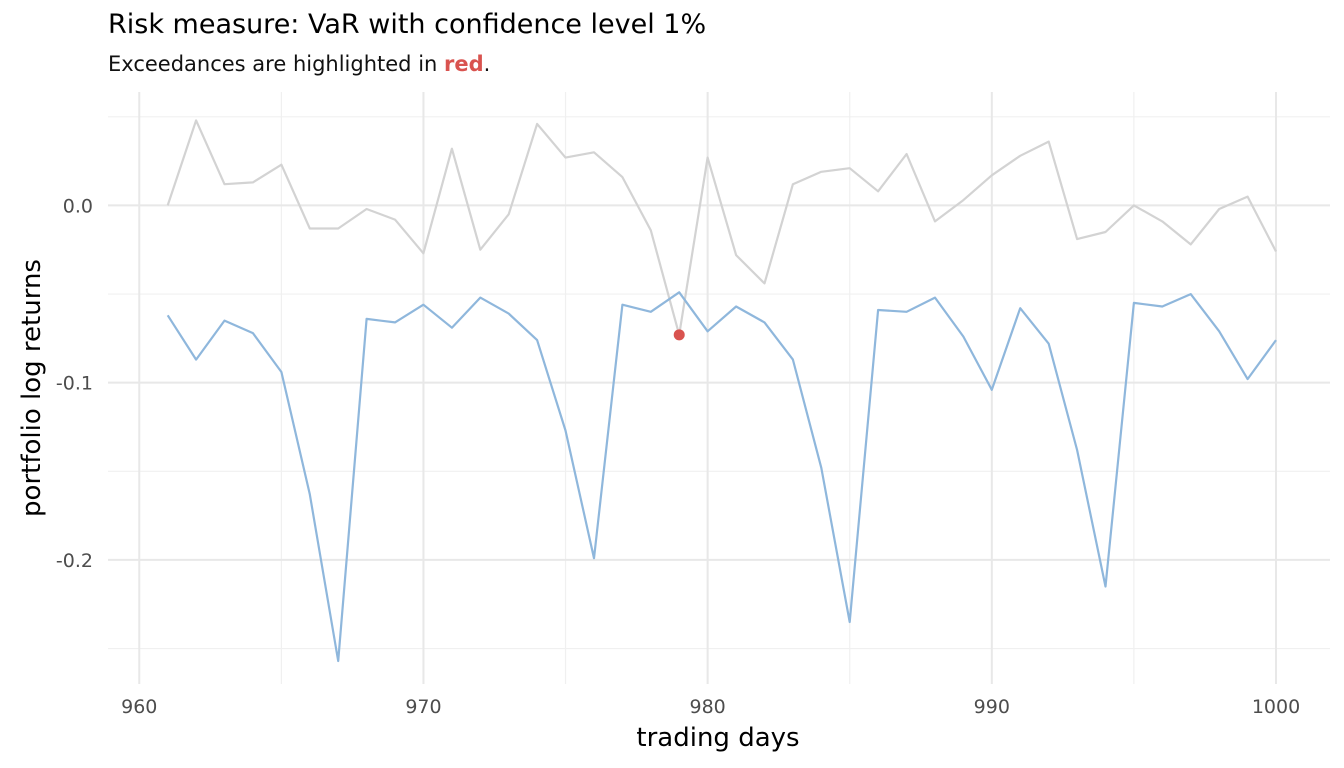 This screenshot has width=1344, height=768. I want to click on subtitle-suffix: ., so click(487, 64).